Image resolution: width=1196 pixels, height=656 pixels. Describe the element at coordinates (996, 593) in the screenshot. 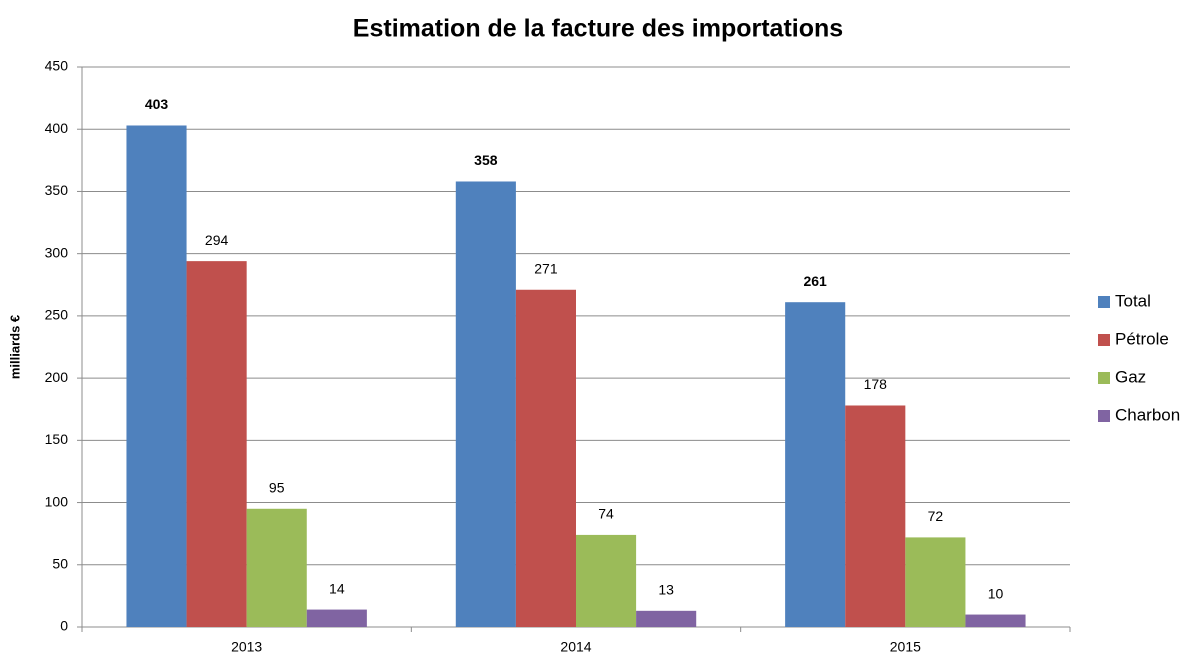

I see `data-label: 10` at that location.